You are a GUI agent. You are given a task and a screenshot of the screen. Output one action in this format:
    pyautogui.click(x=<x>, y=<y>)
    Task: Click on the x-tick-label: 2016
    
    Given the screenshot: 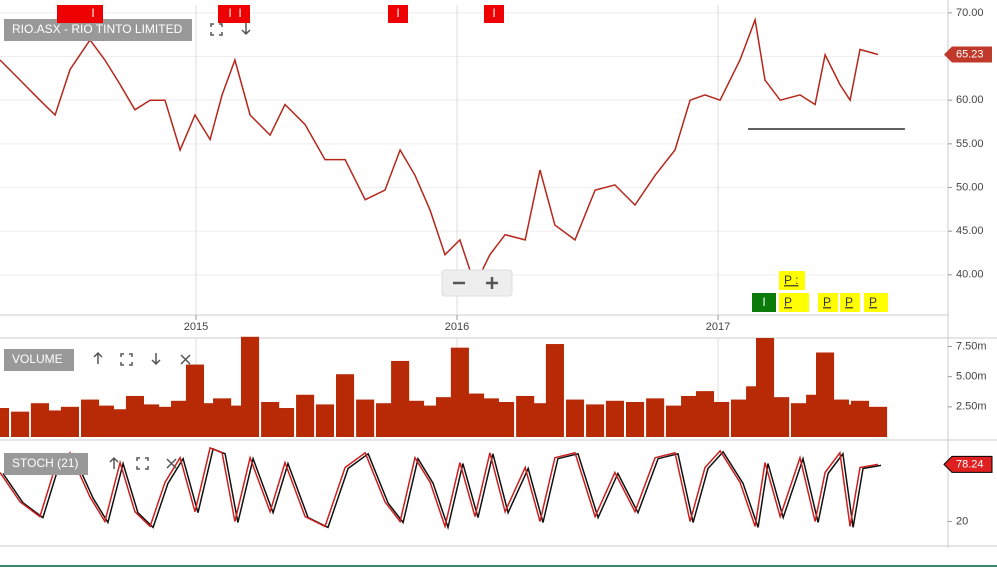 What is the action you would take?
    pyautogui.click(x=457, y=327)
    